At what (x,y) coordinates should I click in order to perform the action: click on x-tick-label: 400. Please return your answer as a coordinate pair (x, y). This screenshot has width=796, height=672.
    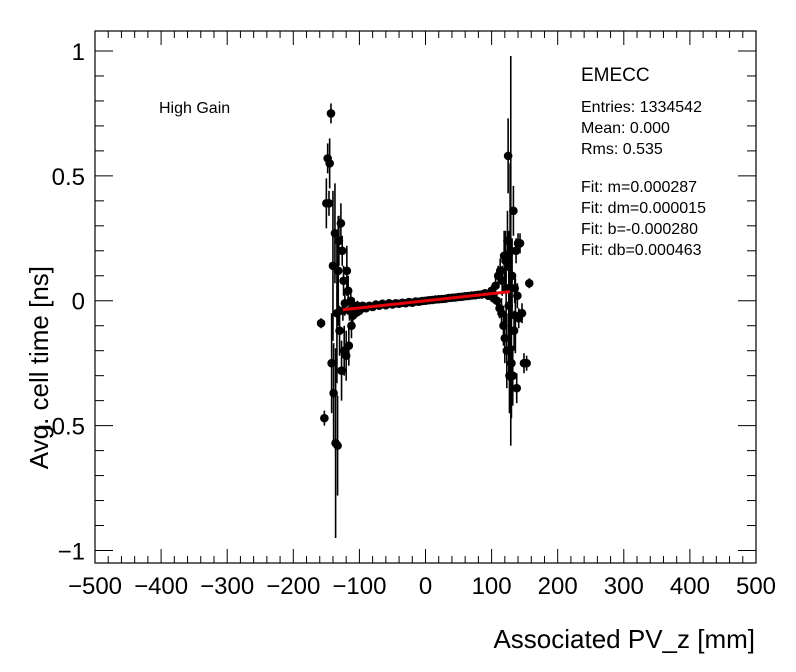
    Looking at the image, I should click on (690, 586).